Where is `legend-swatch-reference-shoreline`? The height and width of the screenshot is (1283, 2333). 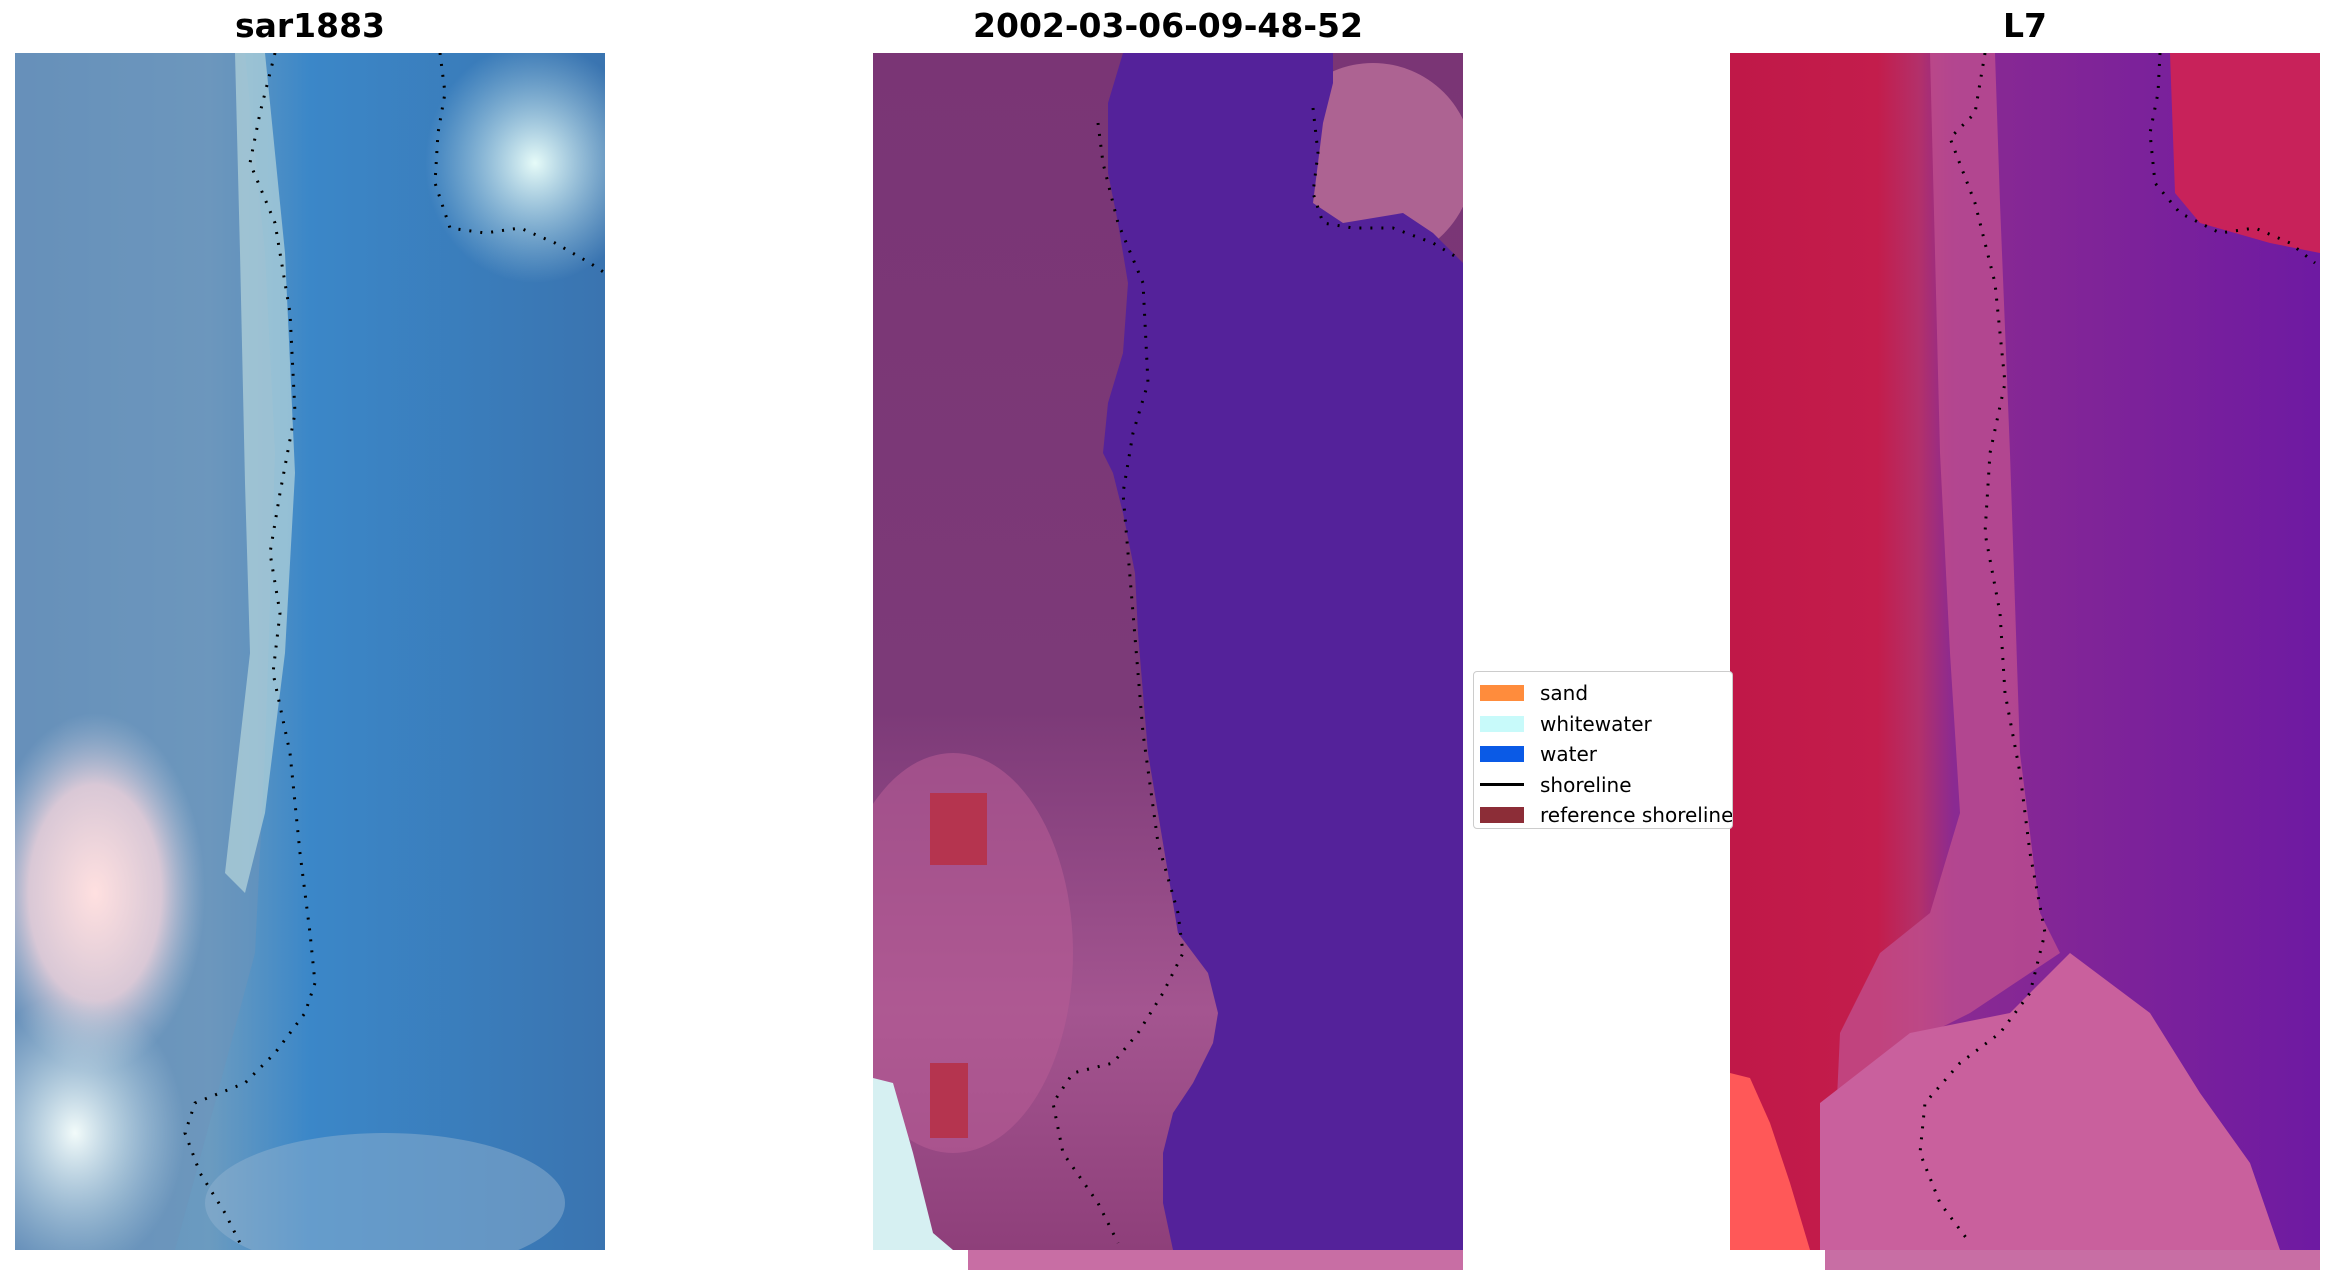 legend-swatch-reference-shoreline is located at coordinates (1502, 815).